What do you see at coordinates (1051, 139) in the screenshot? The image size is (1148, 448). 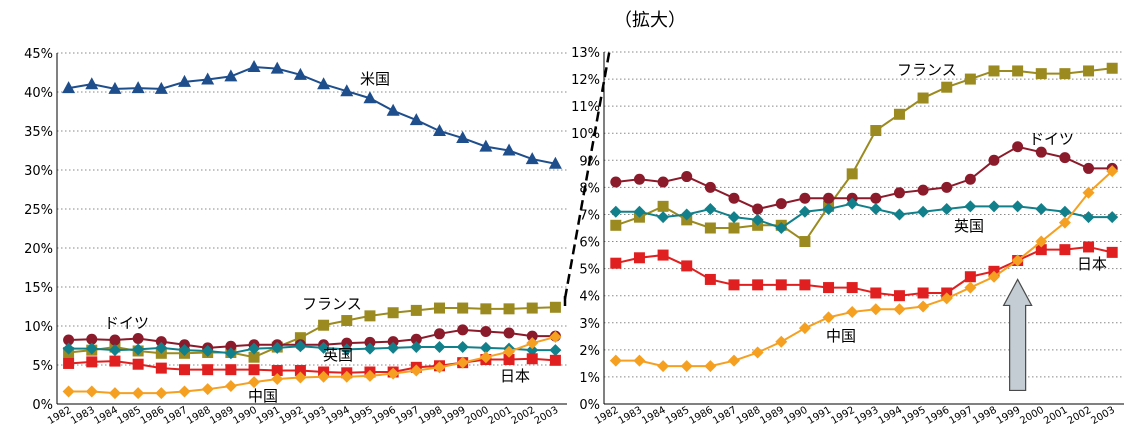 I see `series-label: ドイツ` at bounding box center [1051, 139].